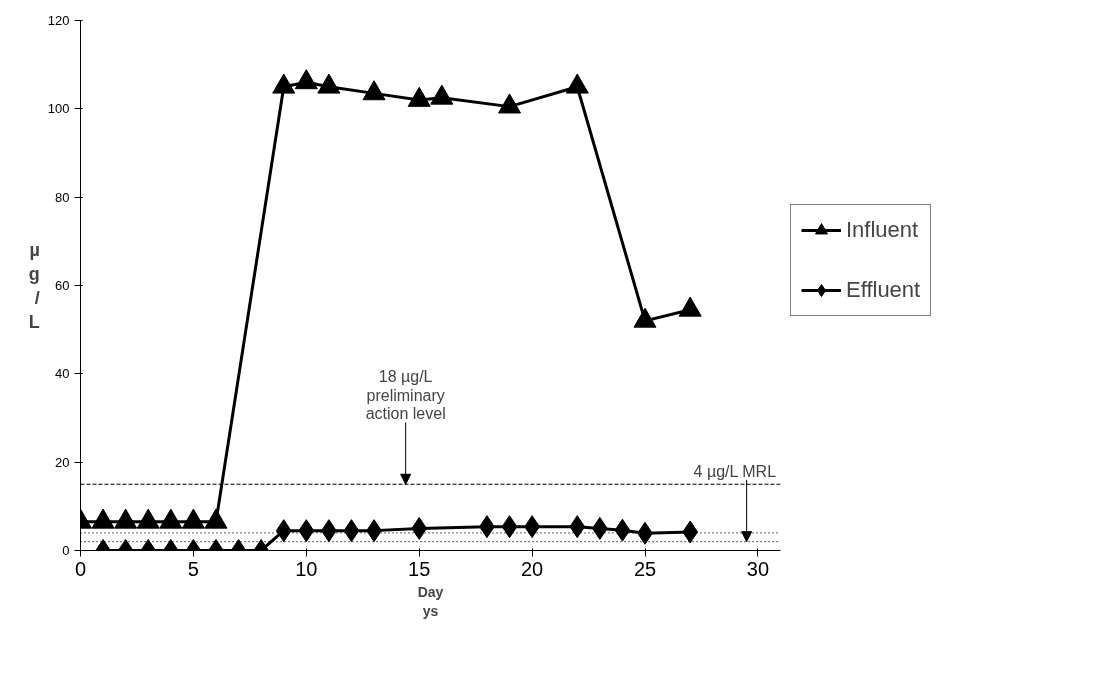 The height and width of the screenshot is (691, 1101). I want to click on x-tick-label: 20, so click(532, 568).